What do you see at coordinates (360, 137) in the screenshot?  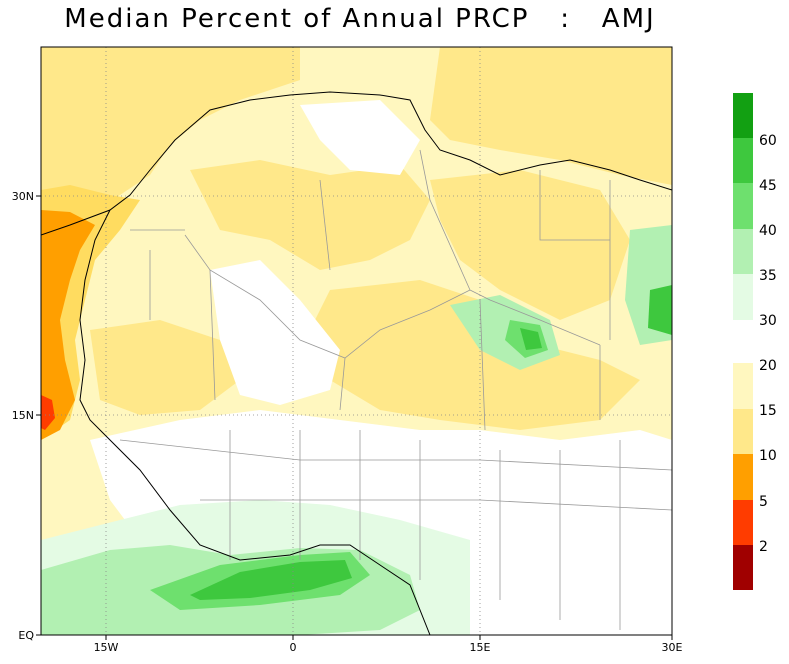 I see `white-area-north` at bounding box center [360, 137].